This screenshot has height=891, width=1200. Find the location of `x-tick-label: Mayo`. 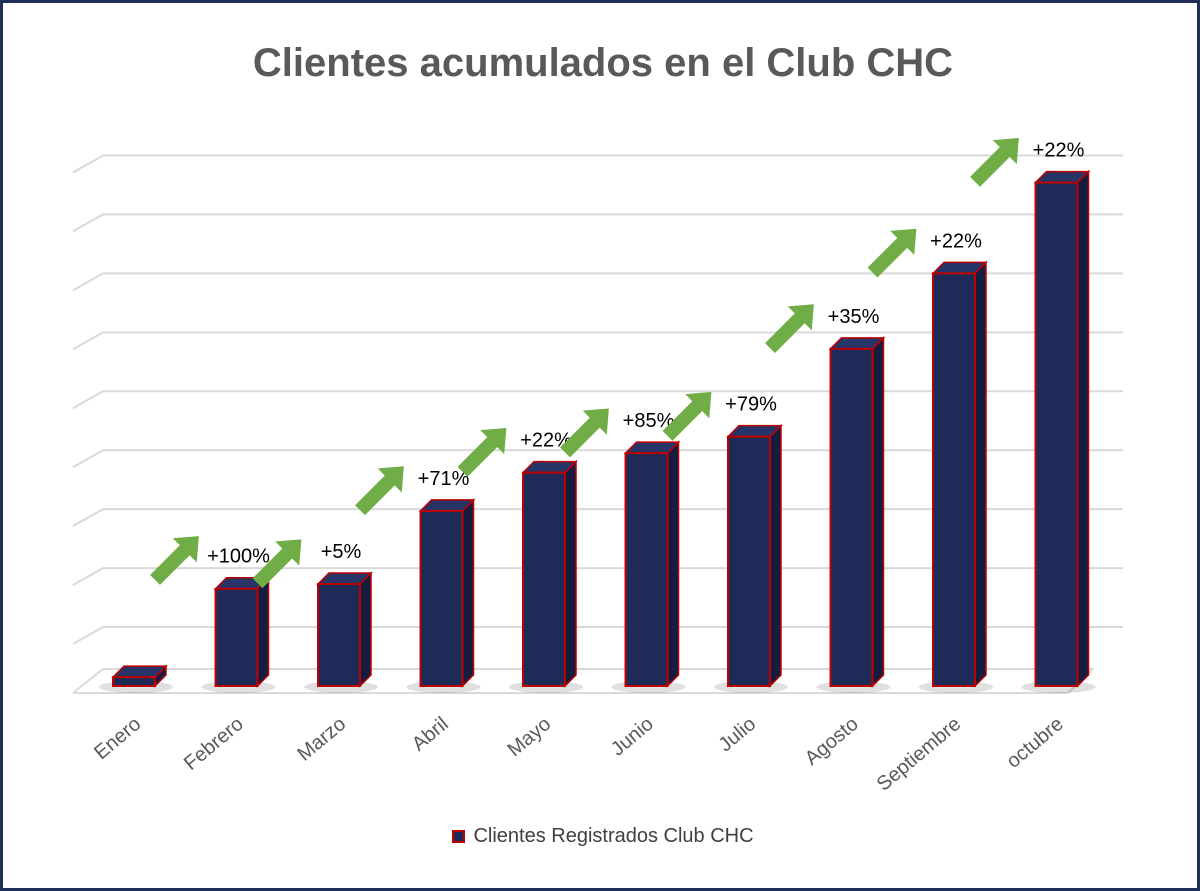

x-tick-label: Mayo is located at coordinates (530, 737).